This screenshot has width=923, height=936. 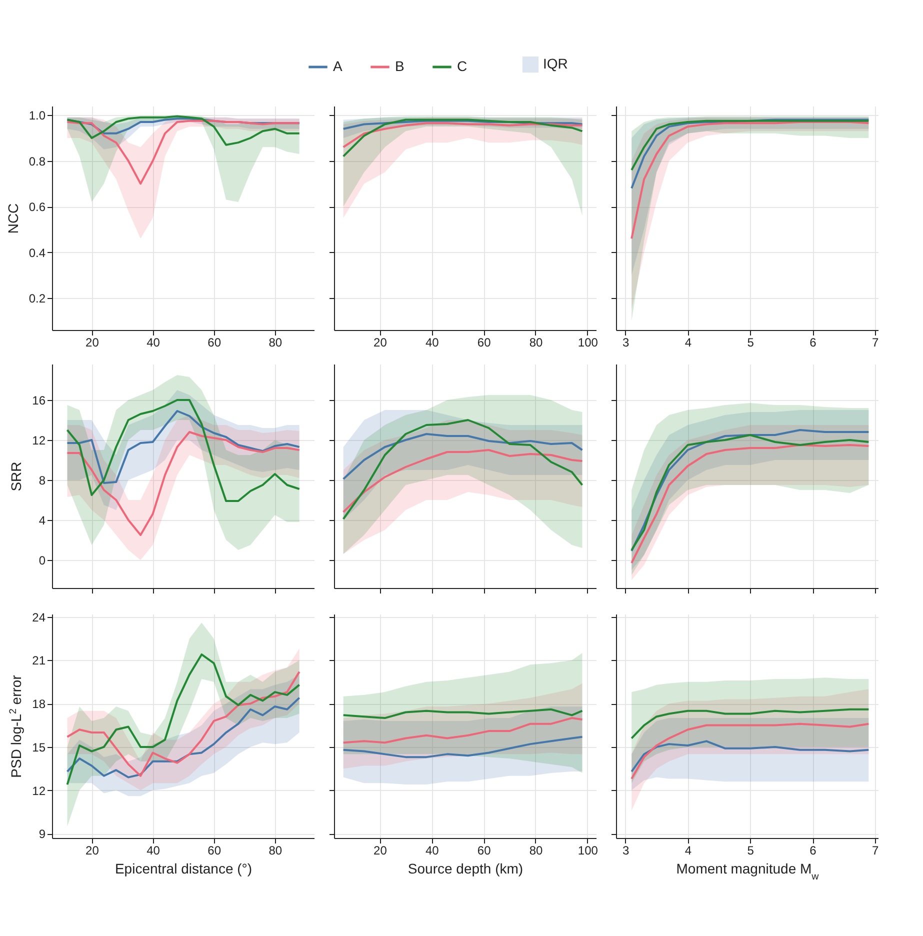 What do you see at coordinates (42, 561) in the screenshot?
I see `y-tick-label: 0` at bounding box center [42, 561].